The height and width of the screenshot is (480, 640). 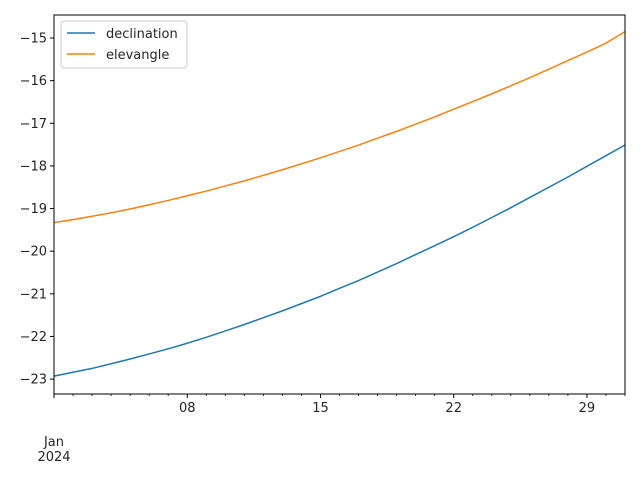 What do you see at coordinates (453, 408) in the screenshot?
I see `x-tick-label: 22` at bounding box center [453, 408].